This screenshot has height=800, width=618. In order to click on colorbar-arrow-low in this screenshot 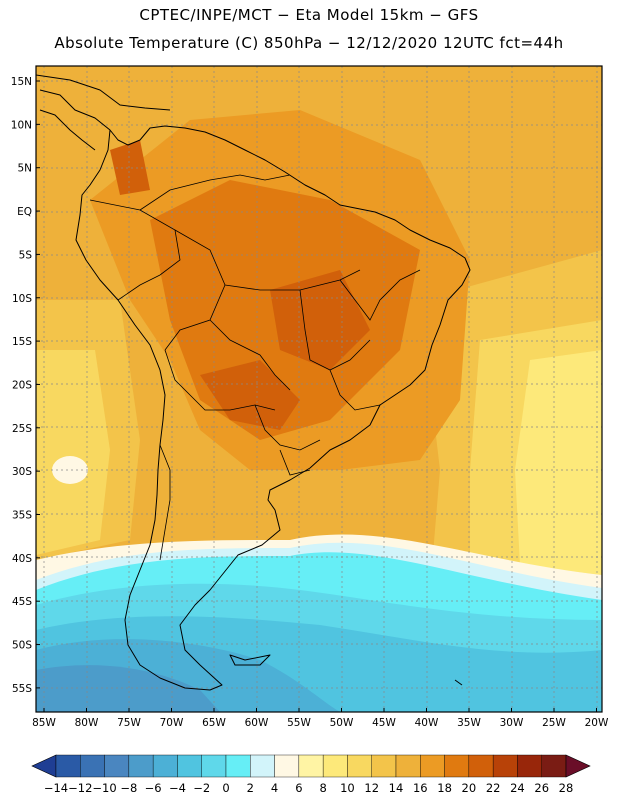, I will do `click(44, 766)`.